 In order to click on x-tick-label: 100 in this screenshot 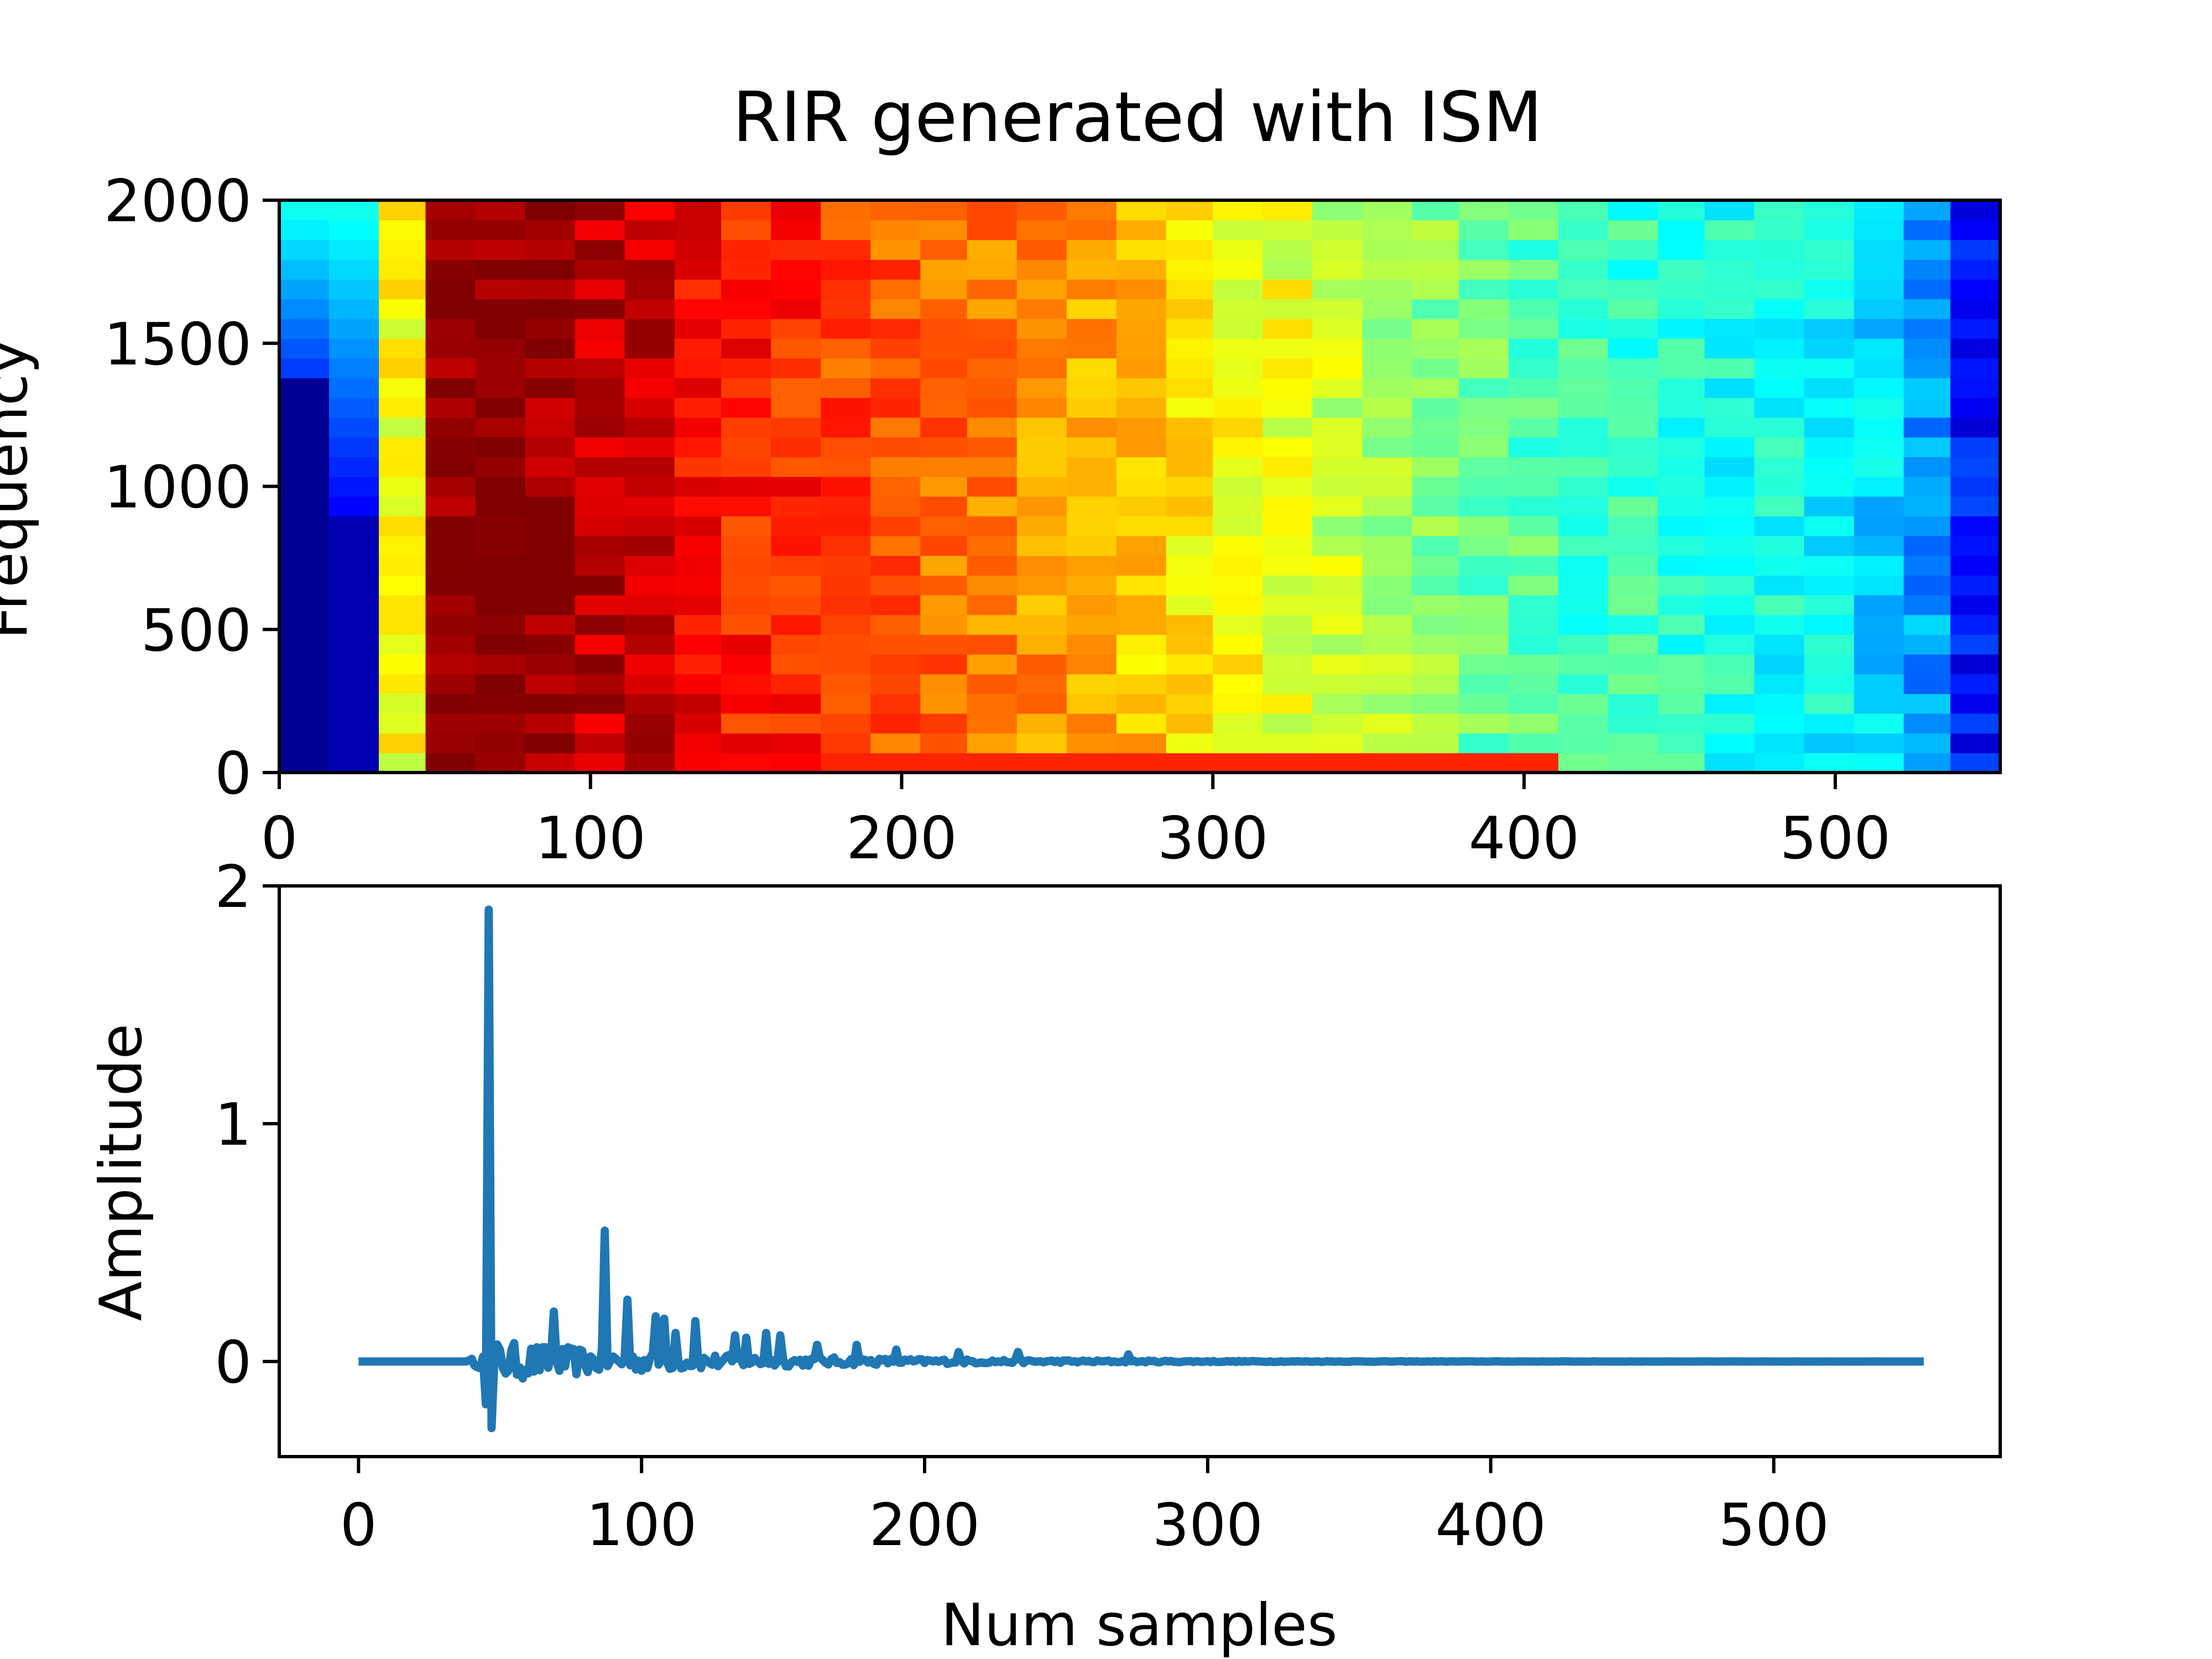, I will do `click(591, 838)`.